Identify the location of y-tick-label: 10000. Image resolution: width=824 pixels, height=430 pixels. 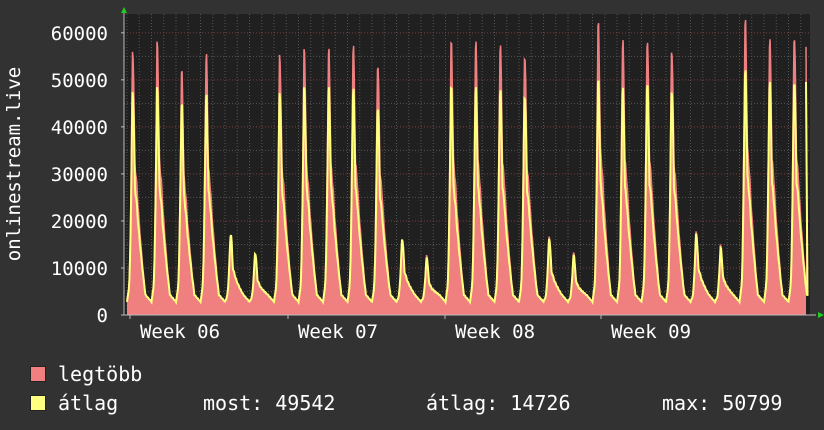
(79, 269).